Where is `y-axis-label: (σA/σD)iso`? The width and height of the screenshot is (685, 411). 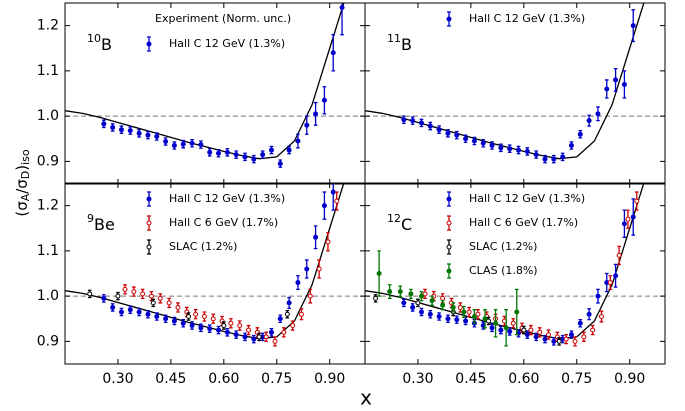 y-axis-label: (σA/σD)iso is located at coordinates (23, 183).